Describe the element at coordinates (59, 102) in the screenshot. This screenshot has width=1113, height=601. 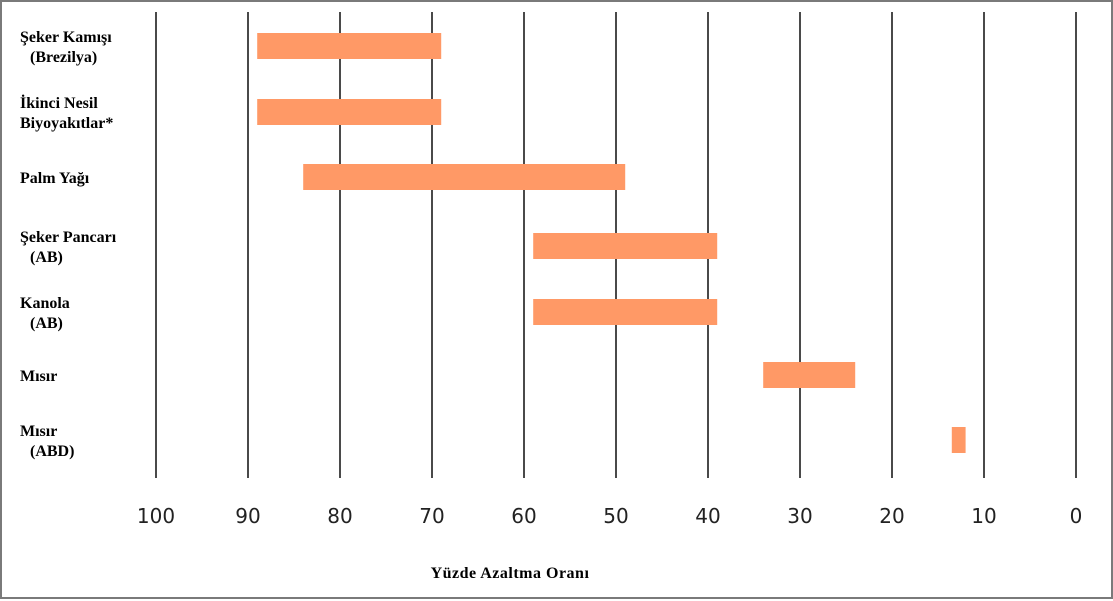
I see `category-label: İkinci Nesil` at that location.